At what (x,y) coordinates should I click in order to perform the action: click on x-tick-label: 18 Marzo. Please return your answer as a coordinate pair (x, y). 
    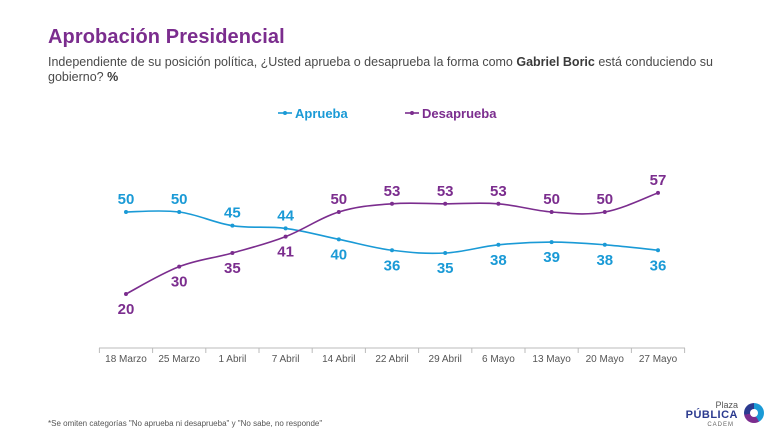
    Looking at the image, I should click on (126, 359).